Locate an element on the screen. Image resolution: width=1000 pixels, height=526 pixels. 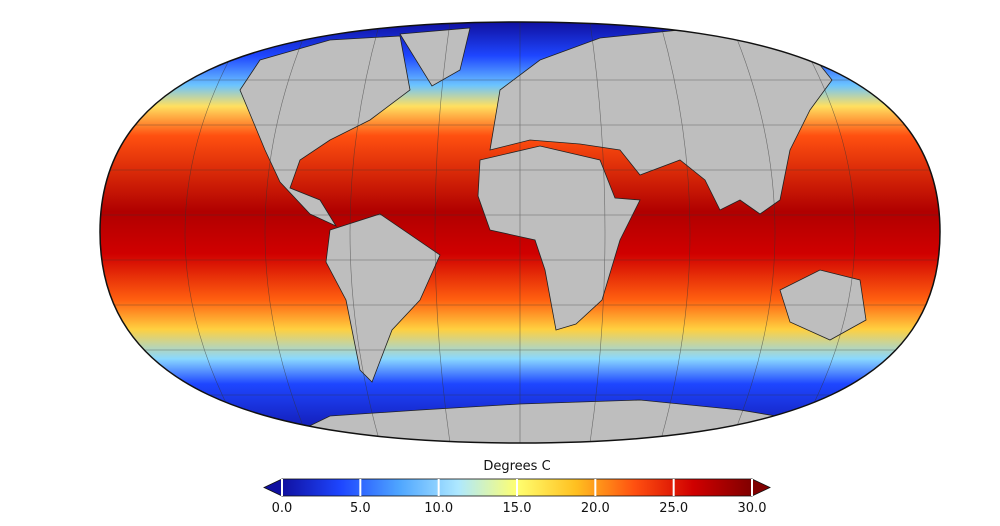
tick-label: 0.0 is located at coordinates (282, 508).